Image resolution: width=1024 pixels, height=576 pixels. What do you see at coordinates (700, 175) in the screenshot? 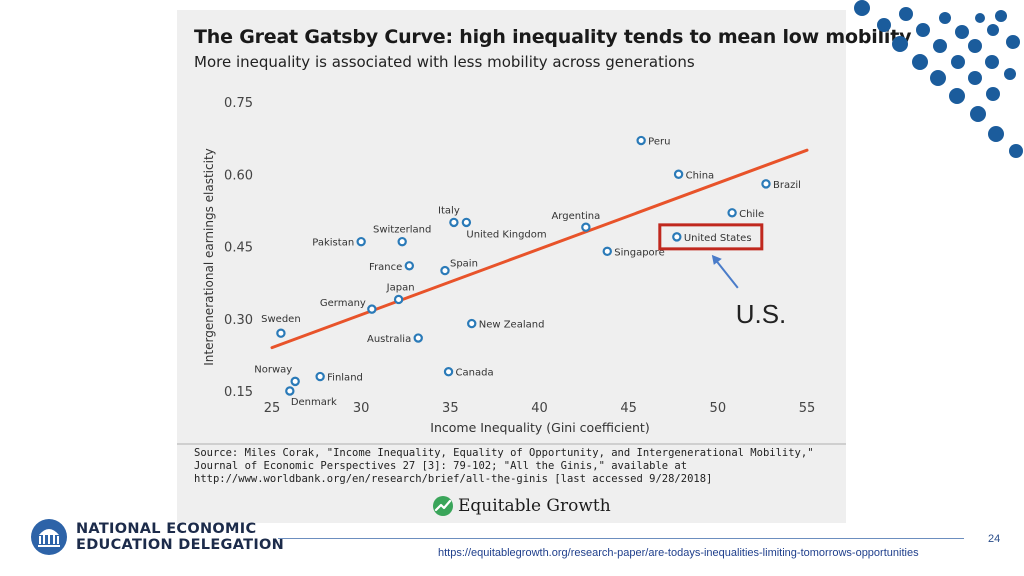
I see `point-label: China` at bounding box center [700, 175].